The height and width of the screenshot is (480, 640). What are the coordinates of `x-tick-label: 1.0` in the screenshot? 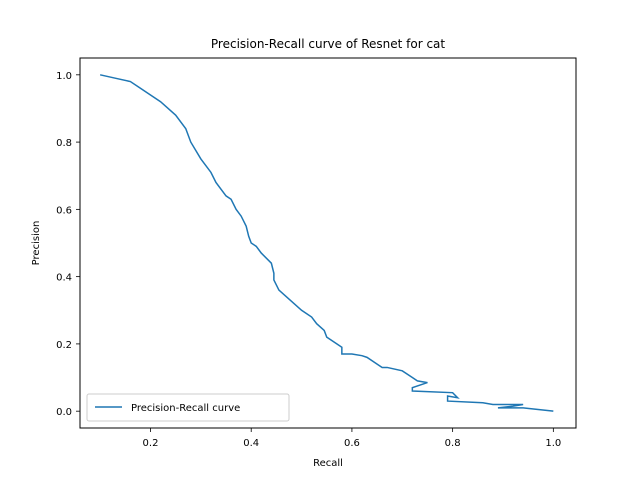 It's located at (553, 443).